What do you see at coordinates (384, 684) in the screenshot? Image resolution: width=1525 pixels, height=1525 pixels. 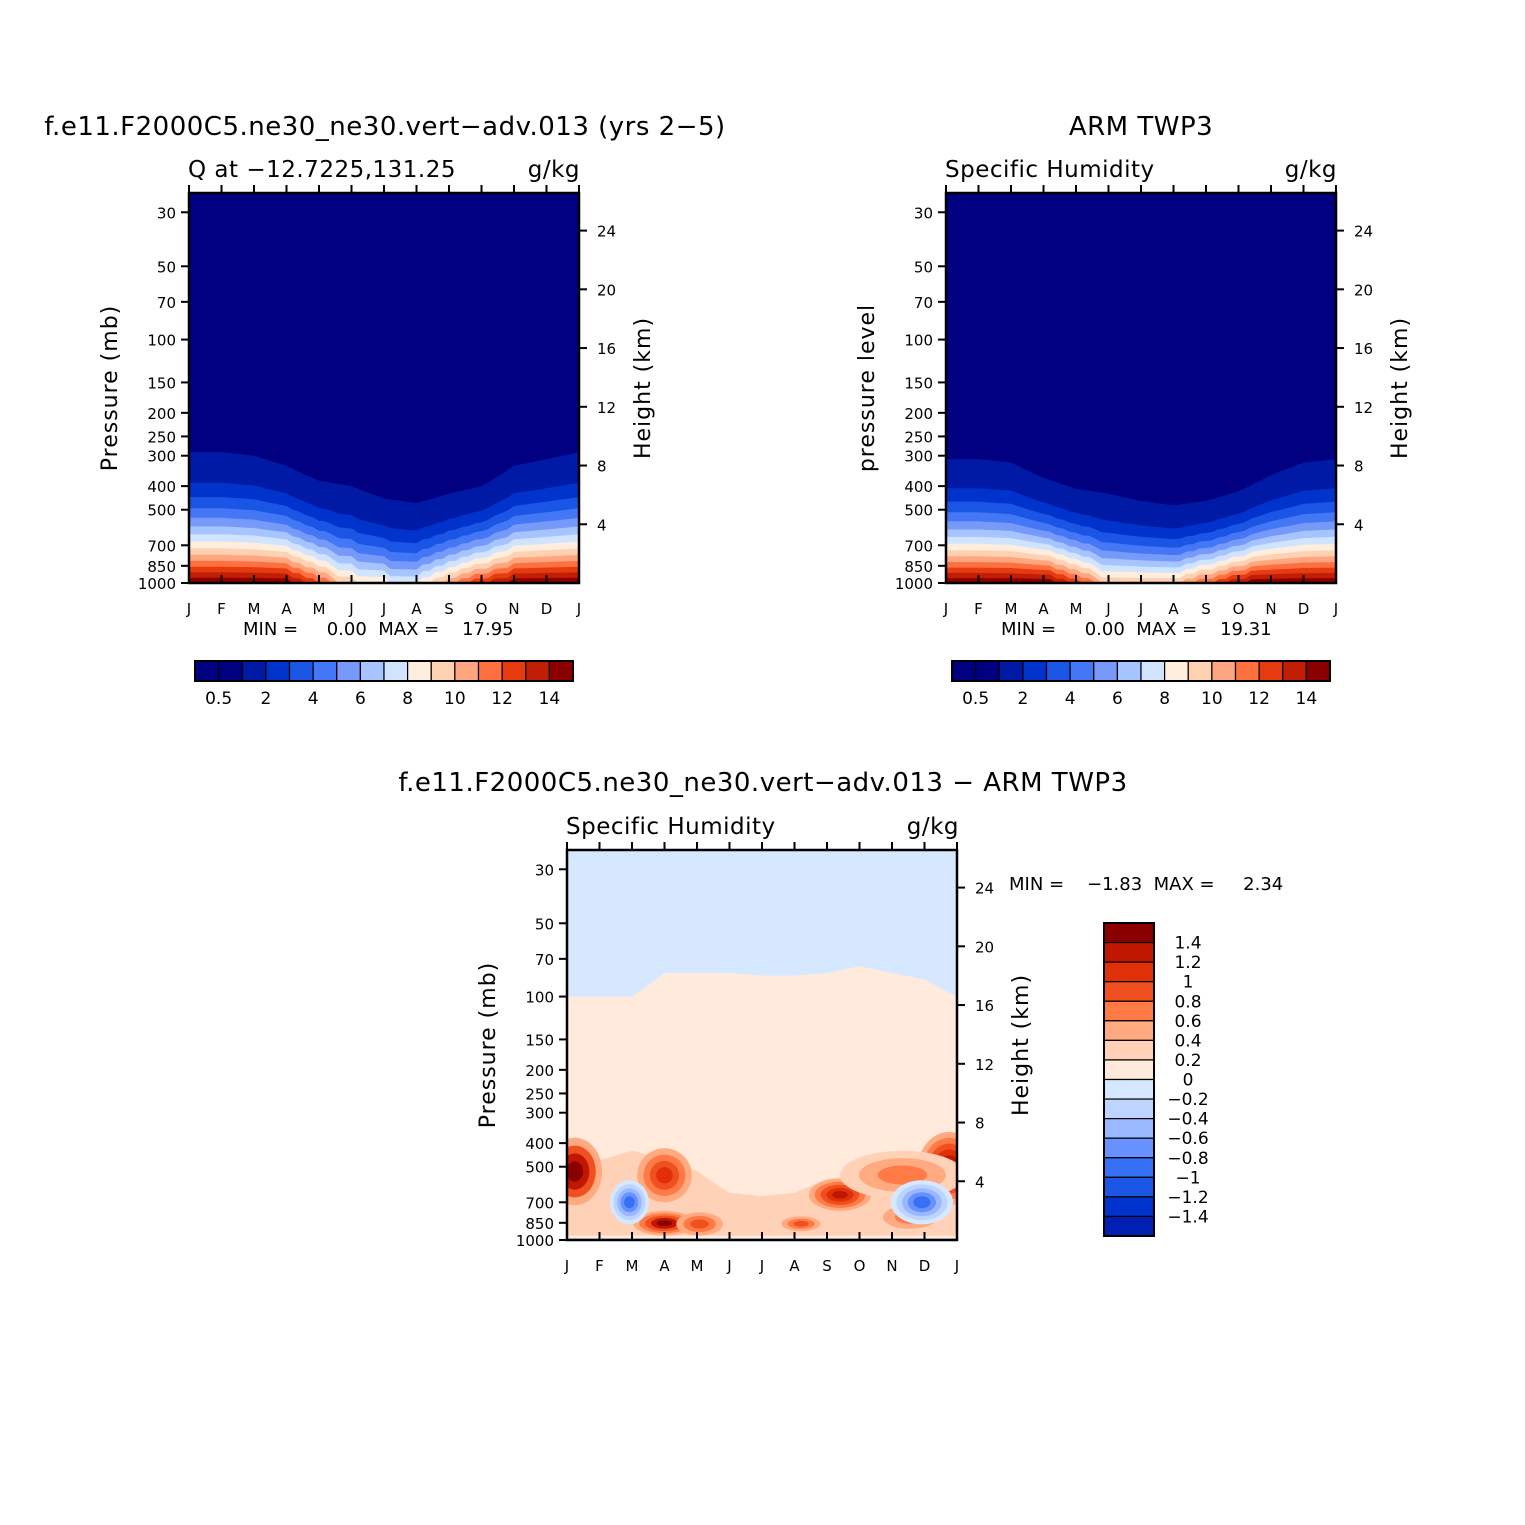 I see `panel-model-colorbar: 0.5 2 4 6 8 10 12 14` at bounding box center [384, 684].